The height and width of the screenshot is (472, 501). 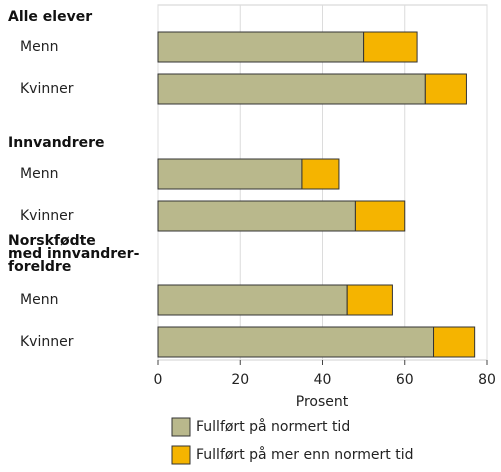 What do you see at coordinates (273, 426) in the screenshot?
I see `legend-label: Fullført på normert tid` at bounding box center [273, 426].